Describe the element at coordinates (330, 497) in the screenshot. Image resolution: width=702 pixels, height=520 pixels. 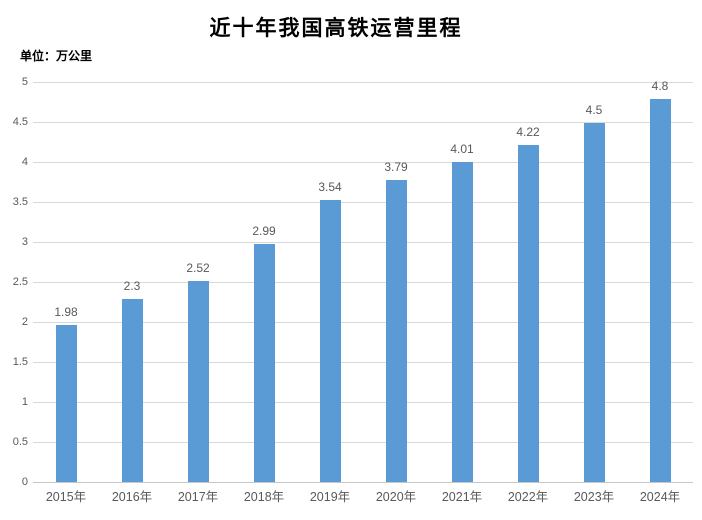
I see `x-tick-label: 2019年` at that location.